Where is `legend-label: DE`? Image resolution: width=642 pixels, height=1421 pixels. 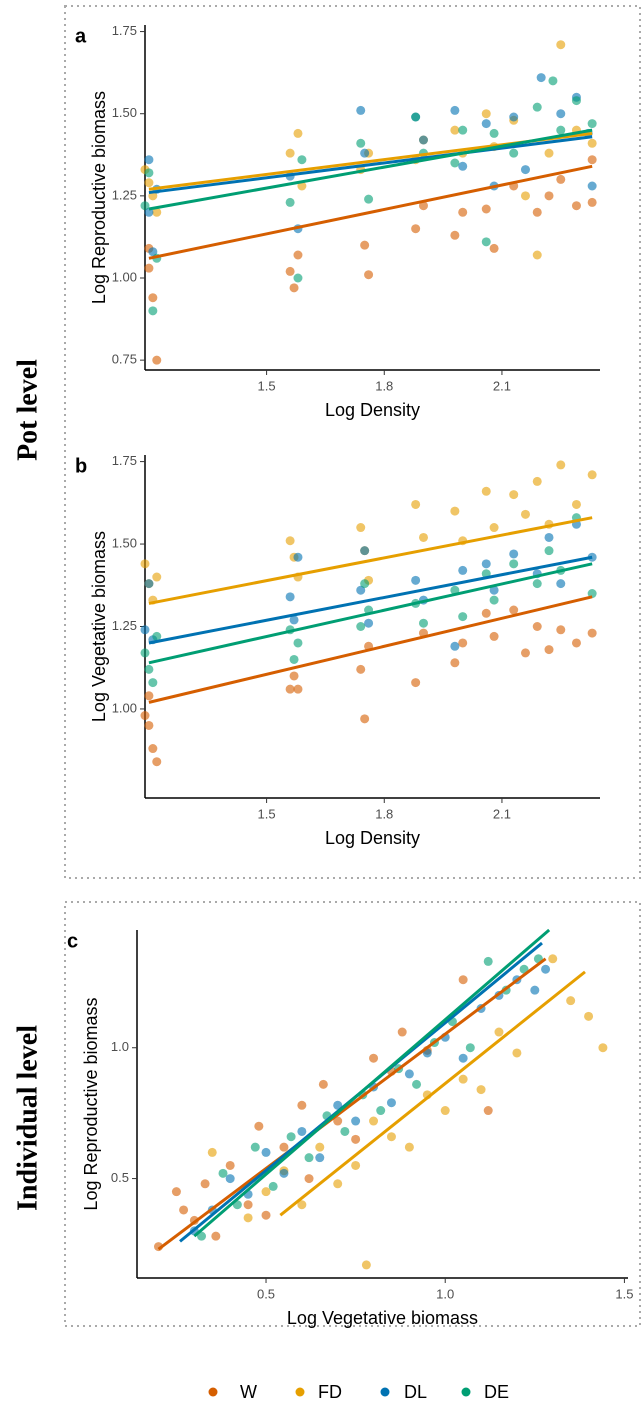 legend-label: DE is located at coordinates (496, 1392).